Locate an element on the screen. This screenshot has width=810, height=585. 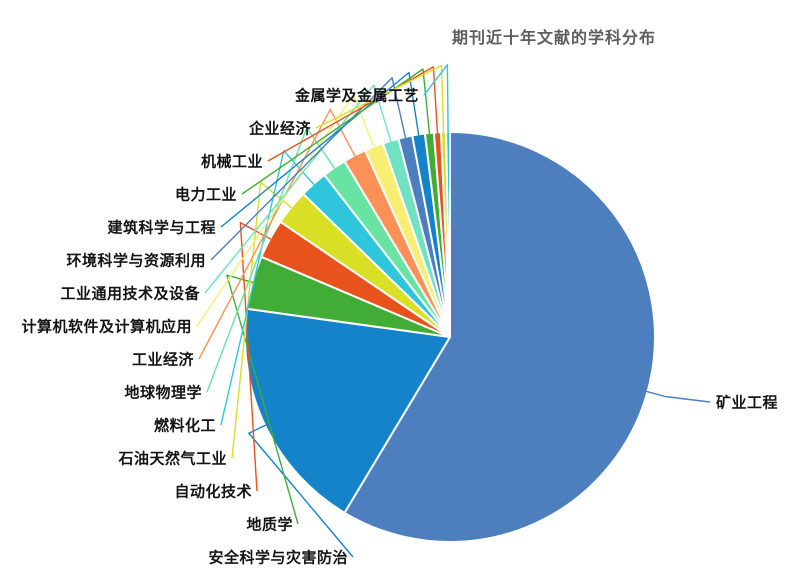
slice-label-11: 建筑科学与工程 is located at coordinates (161, 228).